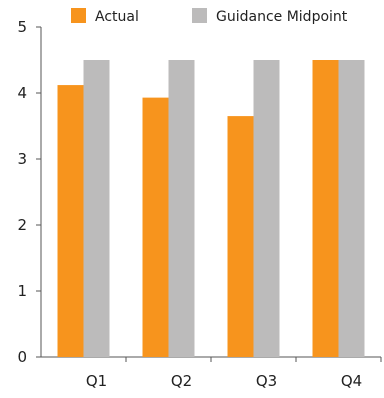 The width and height of the screenshot is (384, 398). Describe the element at coordinates (96, 208) in the screenshot. I see `bar-guidance-q1` at that location.